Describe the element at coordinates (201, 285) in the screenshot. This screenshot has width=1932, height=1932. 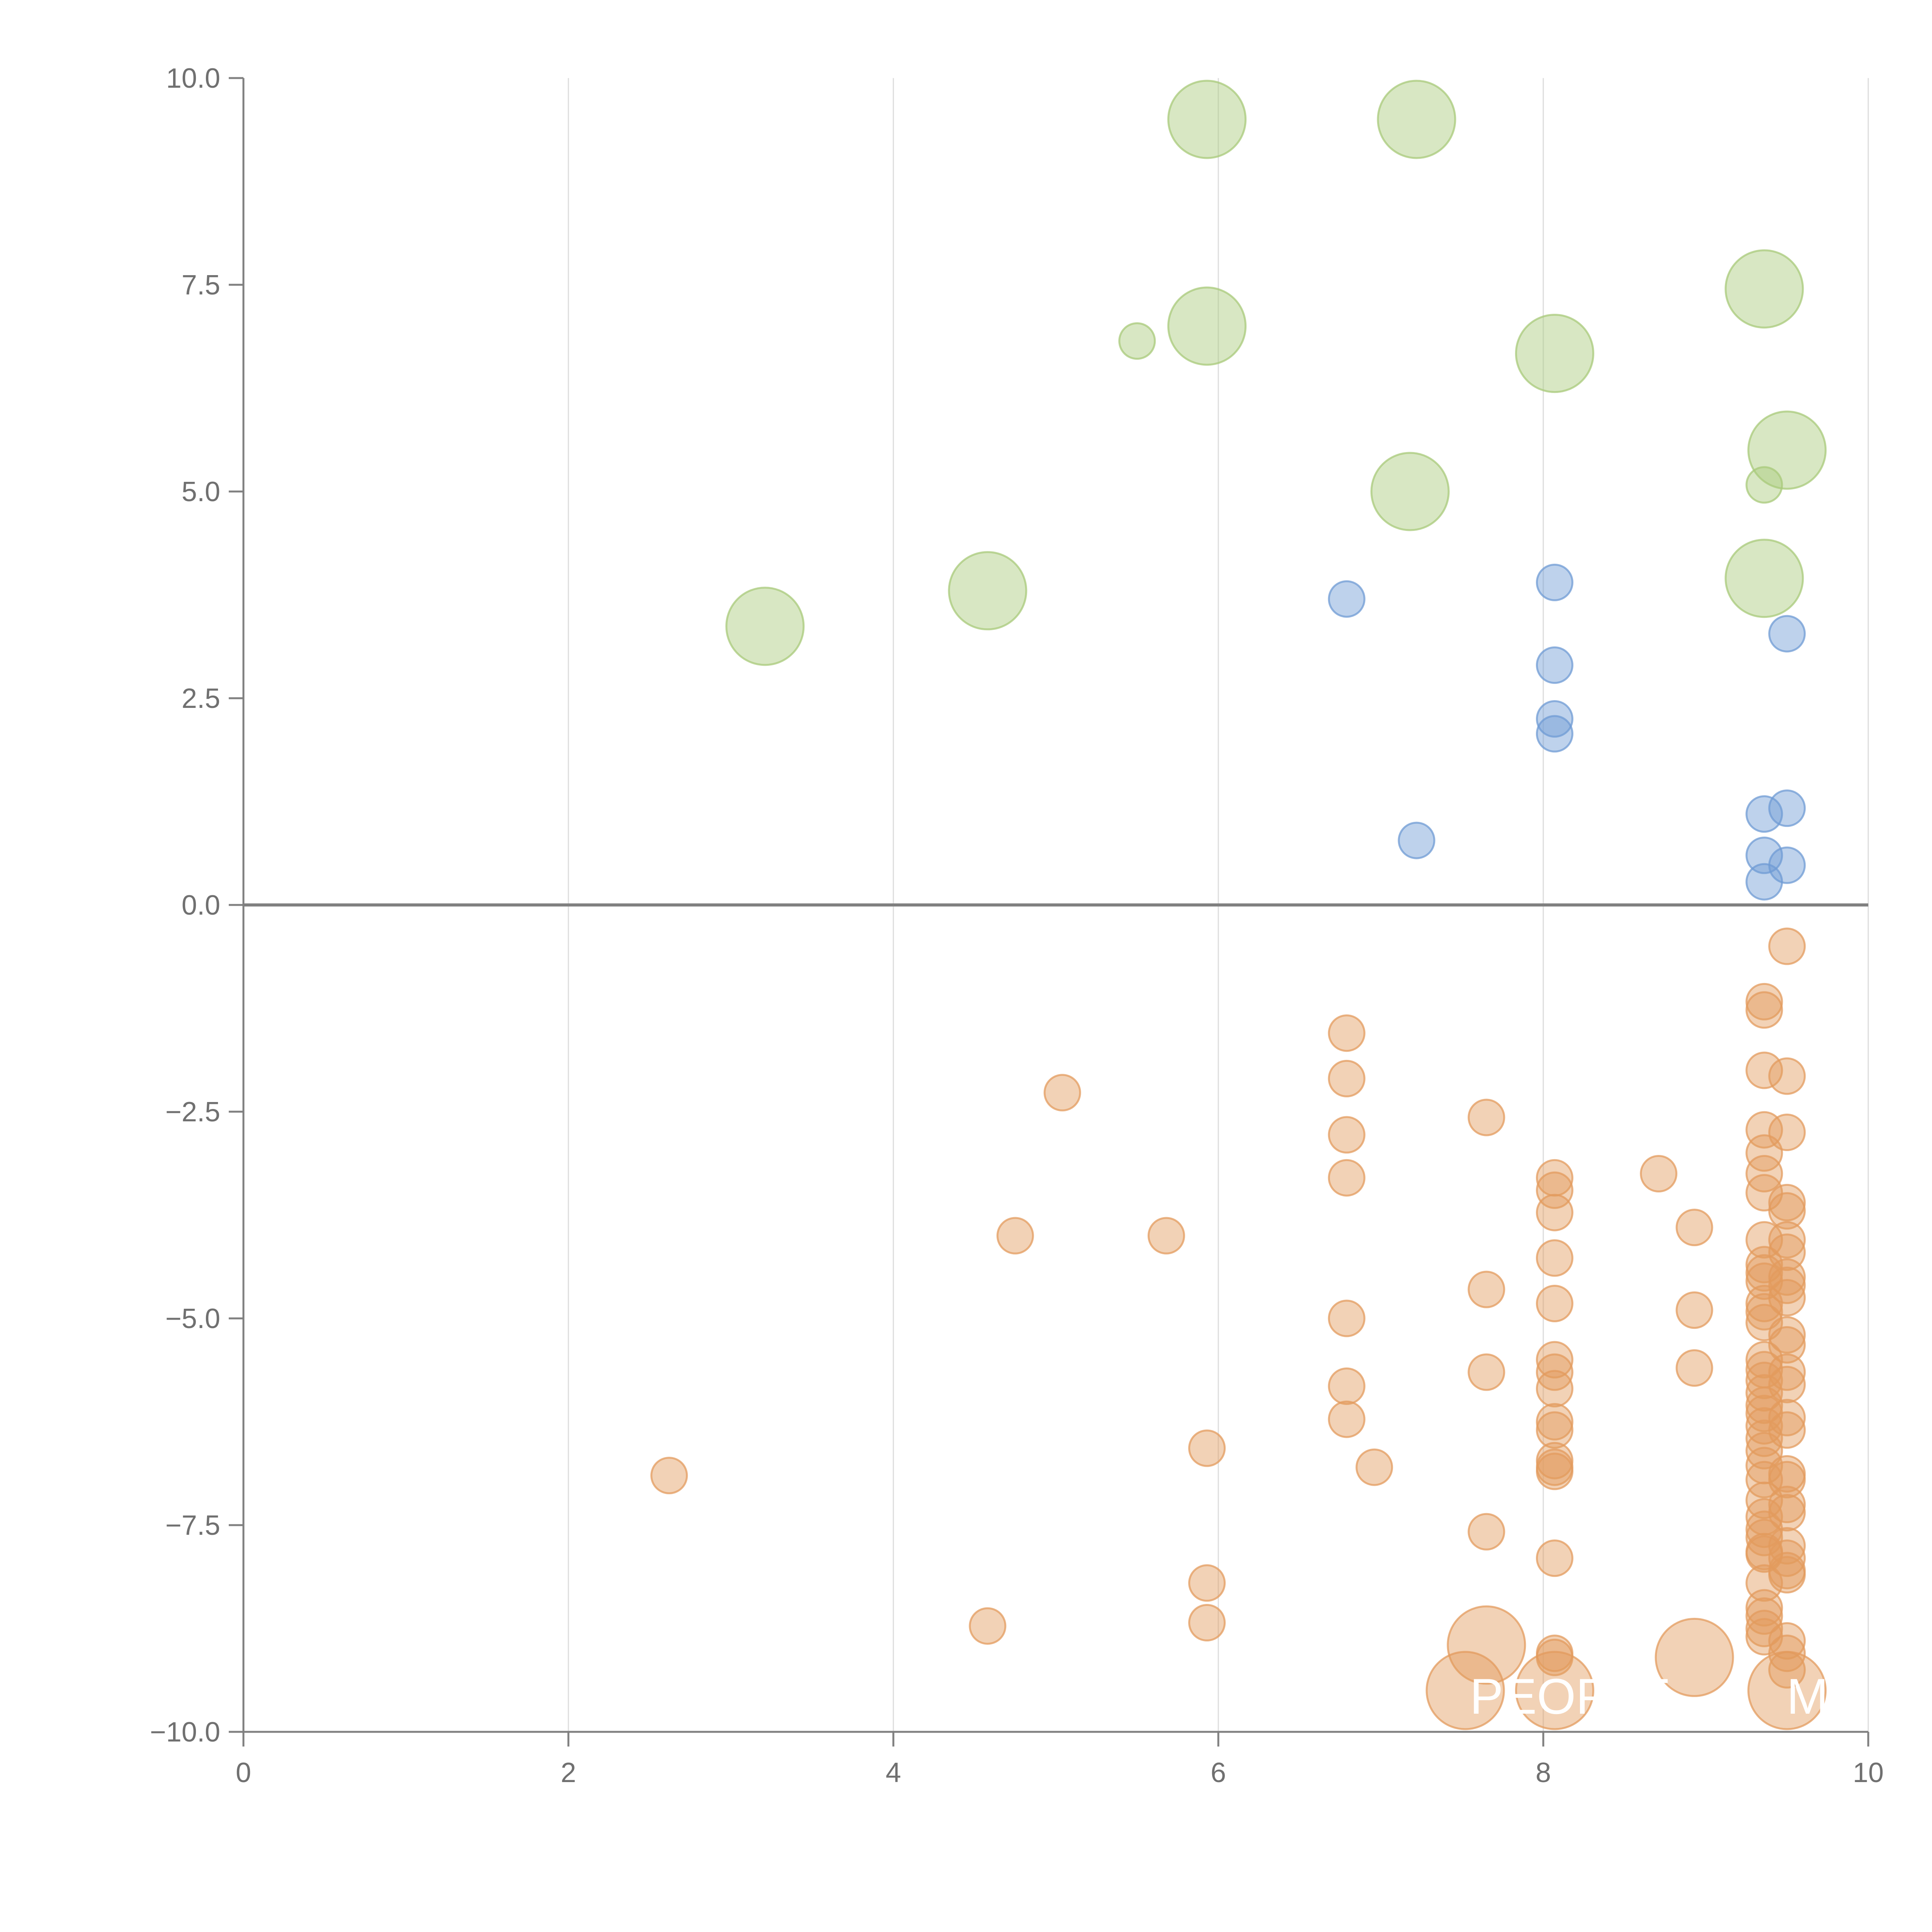
I see `y-tick-label: 7.5` at that location.